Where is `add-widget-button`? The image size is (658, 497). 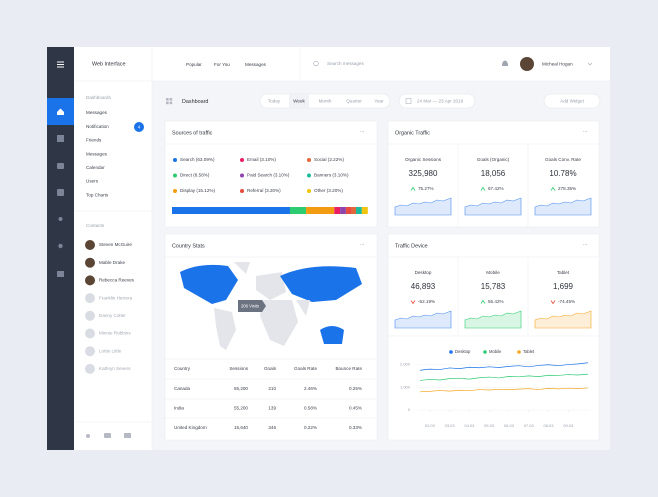
add-widget-button is located at coordinates (572, 101).